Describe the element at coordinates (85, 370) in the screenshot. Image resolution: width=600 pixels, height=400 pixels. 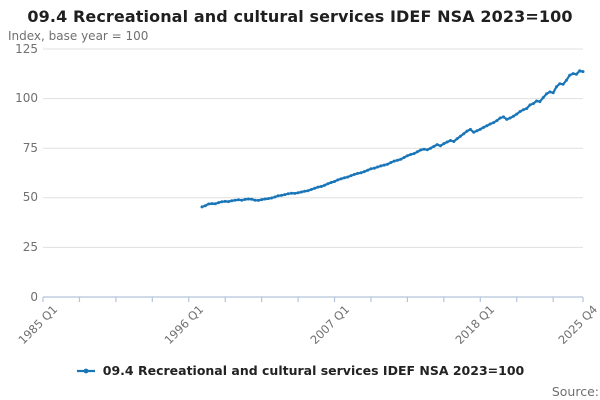
I see `legend-line-marker-icon` at that location.